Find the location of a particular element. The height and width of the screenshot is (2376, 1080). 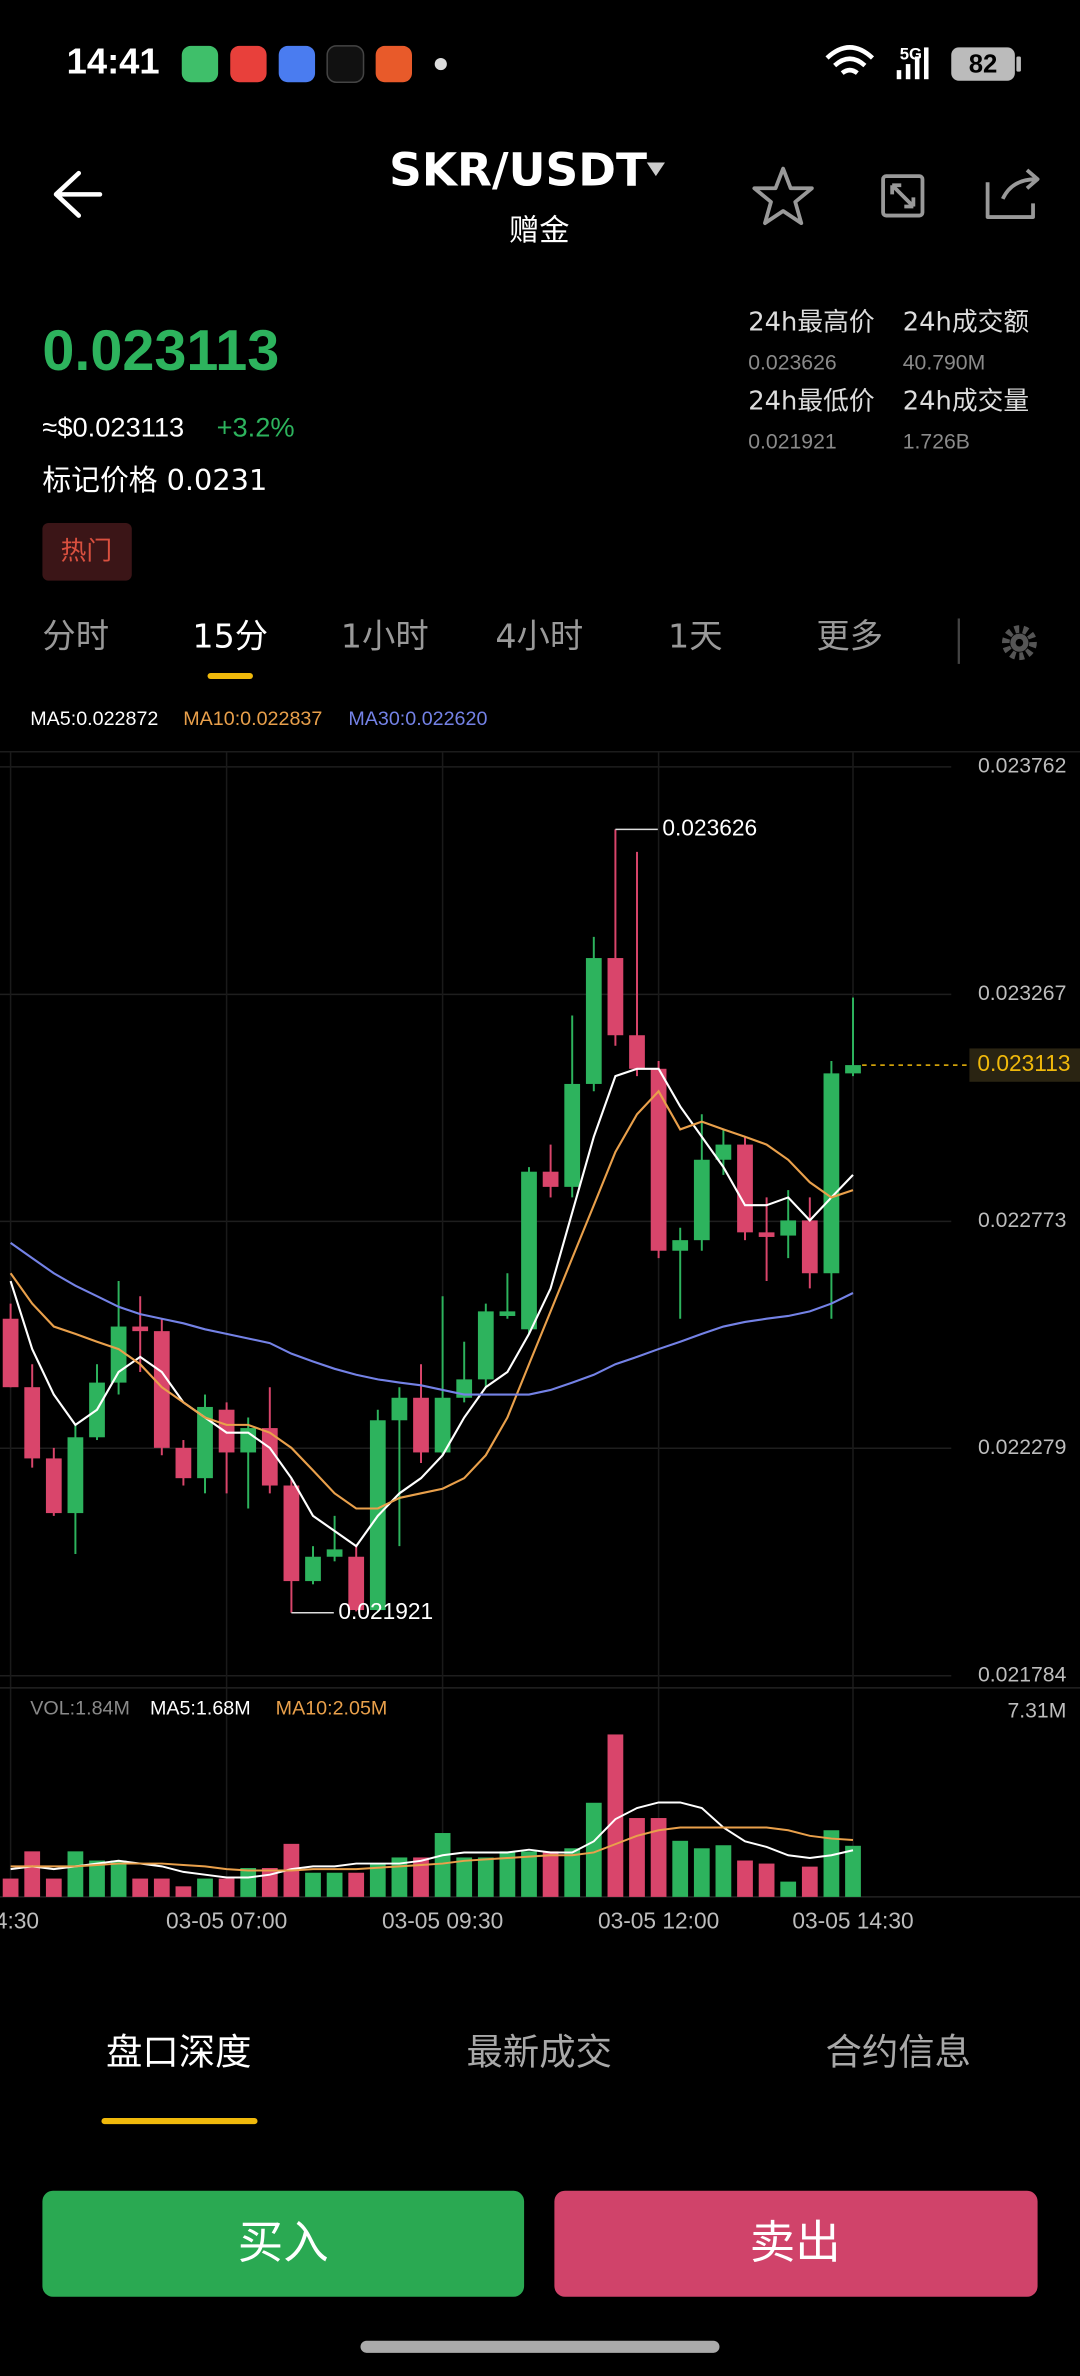

x-tick-label: 04:30 is located at coordinates (19, 1921).